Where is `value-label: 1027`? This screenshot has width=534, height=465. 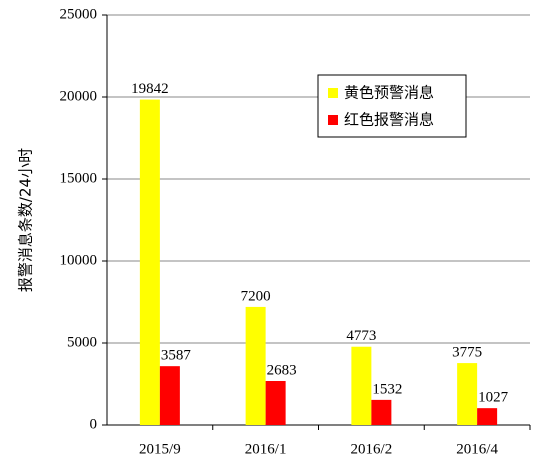 value-label: 1027 is located at coordinates (493, 398).